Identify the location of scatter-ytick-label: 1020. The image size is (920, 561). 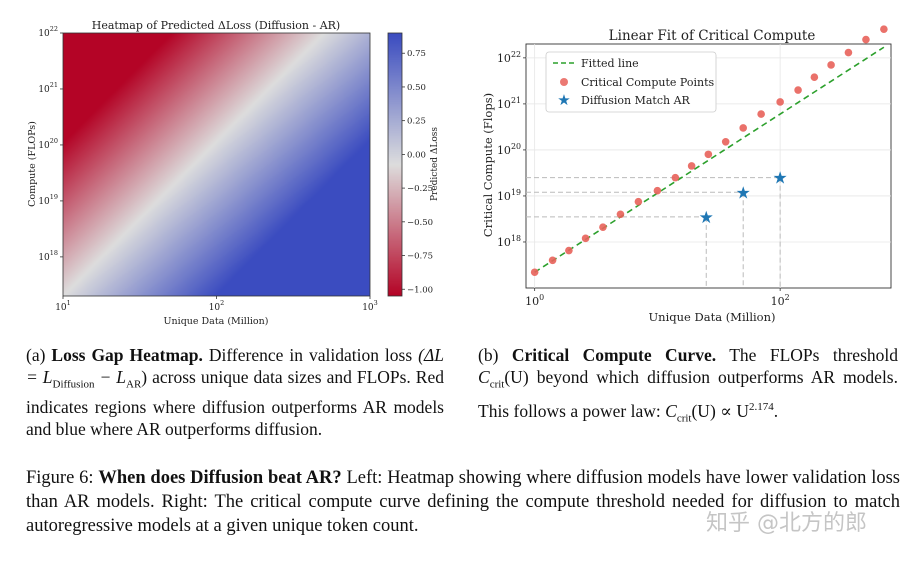
(509, 149).